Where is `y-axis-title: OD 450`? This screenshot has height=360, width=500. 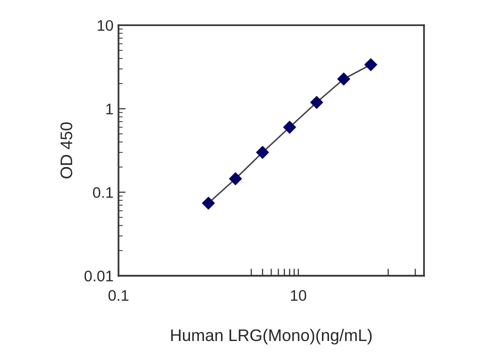
y-axis-title: OD 450 is located at coordinates (66, 150).